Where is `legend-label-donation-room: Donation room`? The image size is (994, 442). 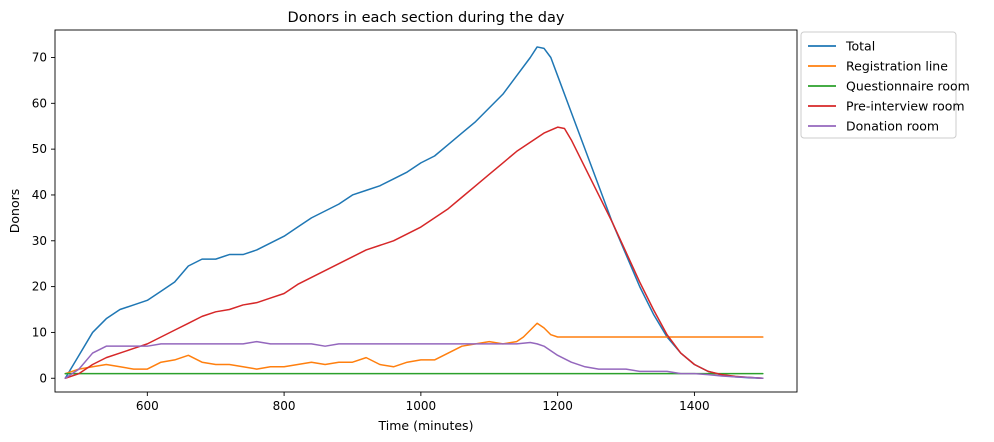
legend-label-donation-room: Donation room is located at coordinates (892, 126).